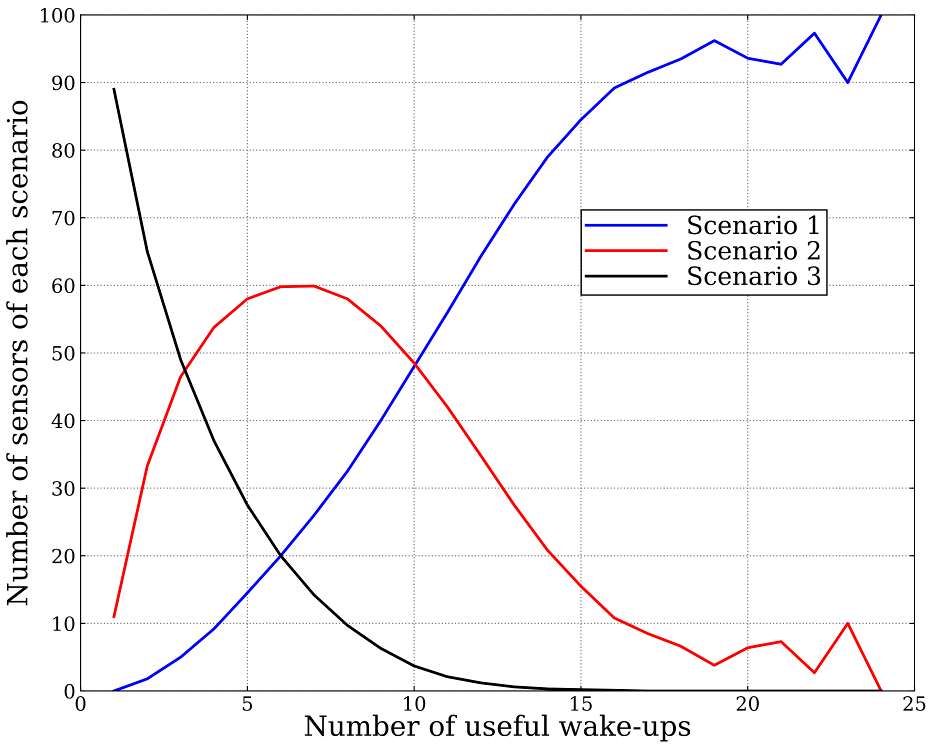  What do you see at coordinates (415, 703) in the screenshot?
I see `x-tick-label: 10` at bounding box center [415, 703].